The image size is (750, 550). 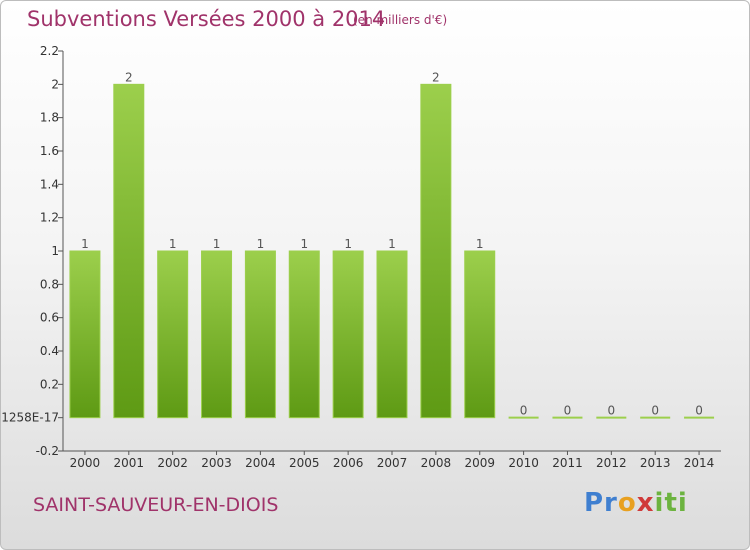 I want to click on y-tick: 1.4, so click(x=51, y=184).